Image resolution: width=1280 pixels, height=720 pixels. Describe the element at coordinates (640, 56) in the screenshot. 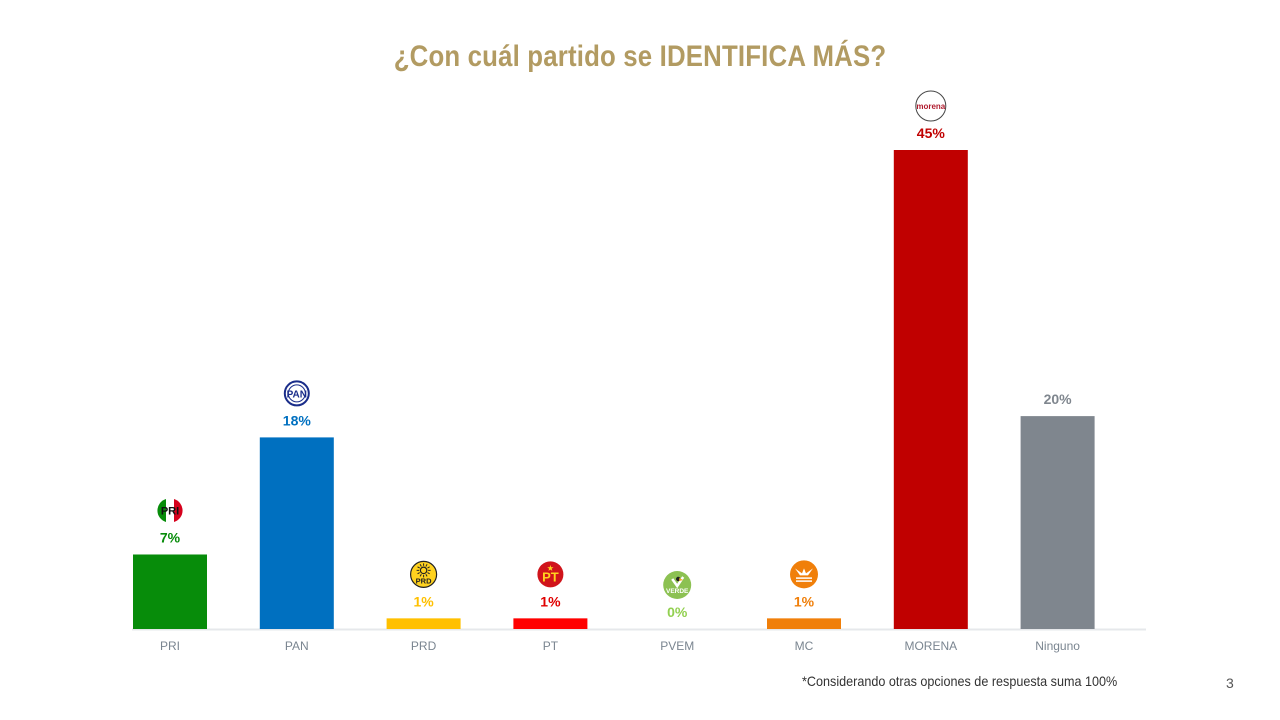

I see `chart-title: ¿Con cuál partido se IDENTIFICA MÁS?` at that location.